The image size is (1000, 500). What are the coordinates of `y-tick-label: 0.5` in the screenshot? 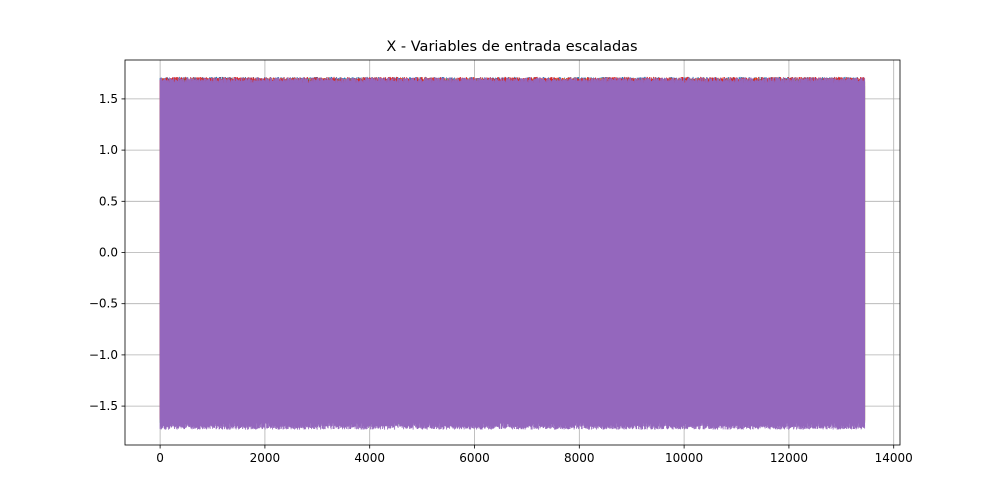 It's located at (108, 201).